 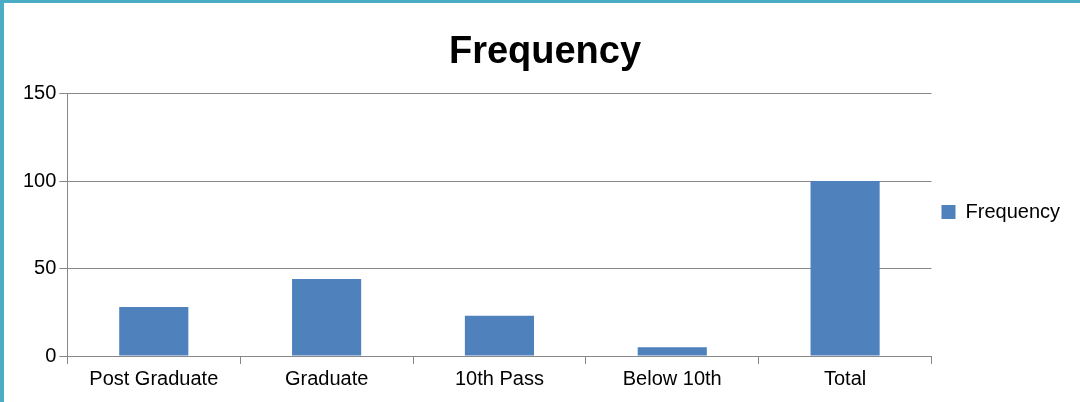 What do you see at coordinates (39, 92) in the screenshot?
I see `y-tick-label: 150` at bounding box center [39, 92].